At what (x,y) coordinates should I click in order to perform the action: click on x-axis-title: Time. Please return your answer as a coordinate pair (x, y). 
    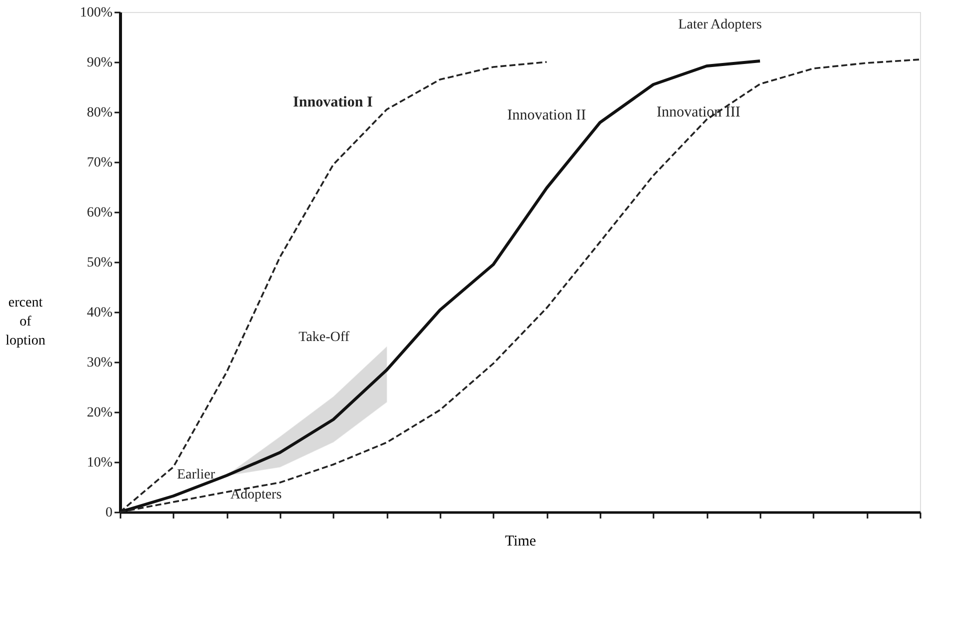
    Looking at the image, I should click on (520, 541).